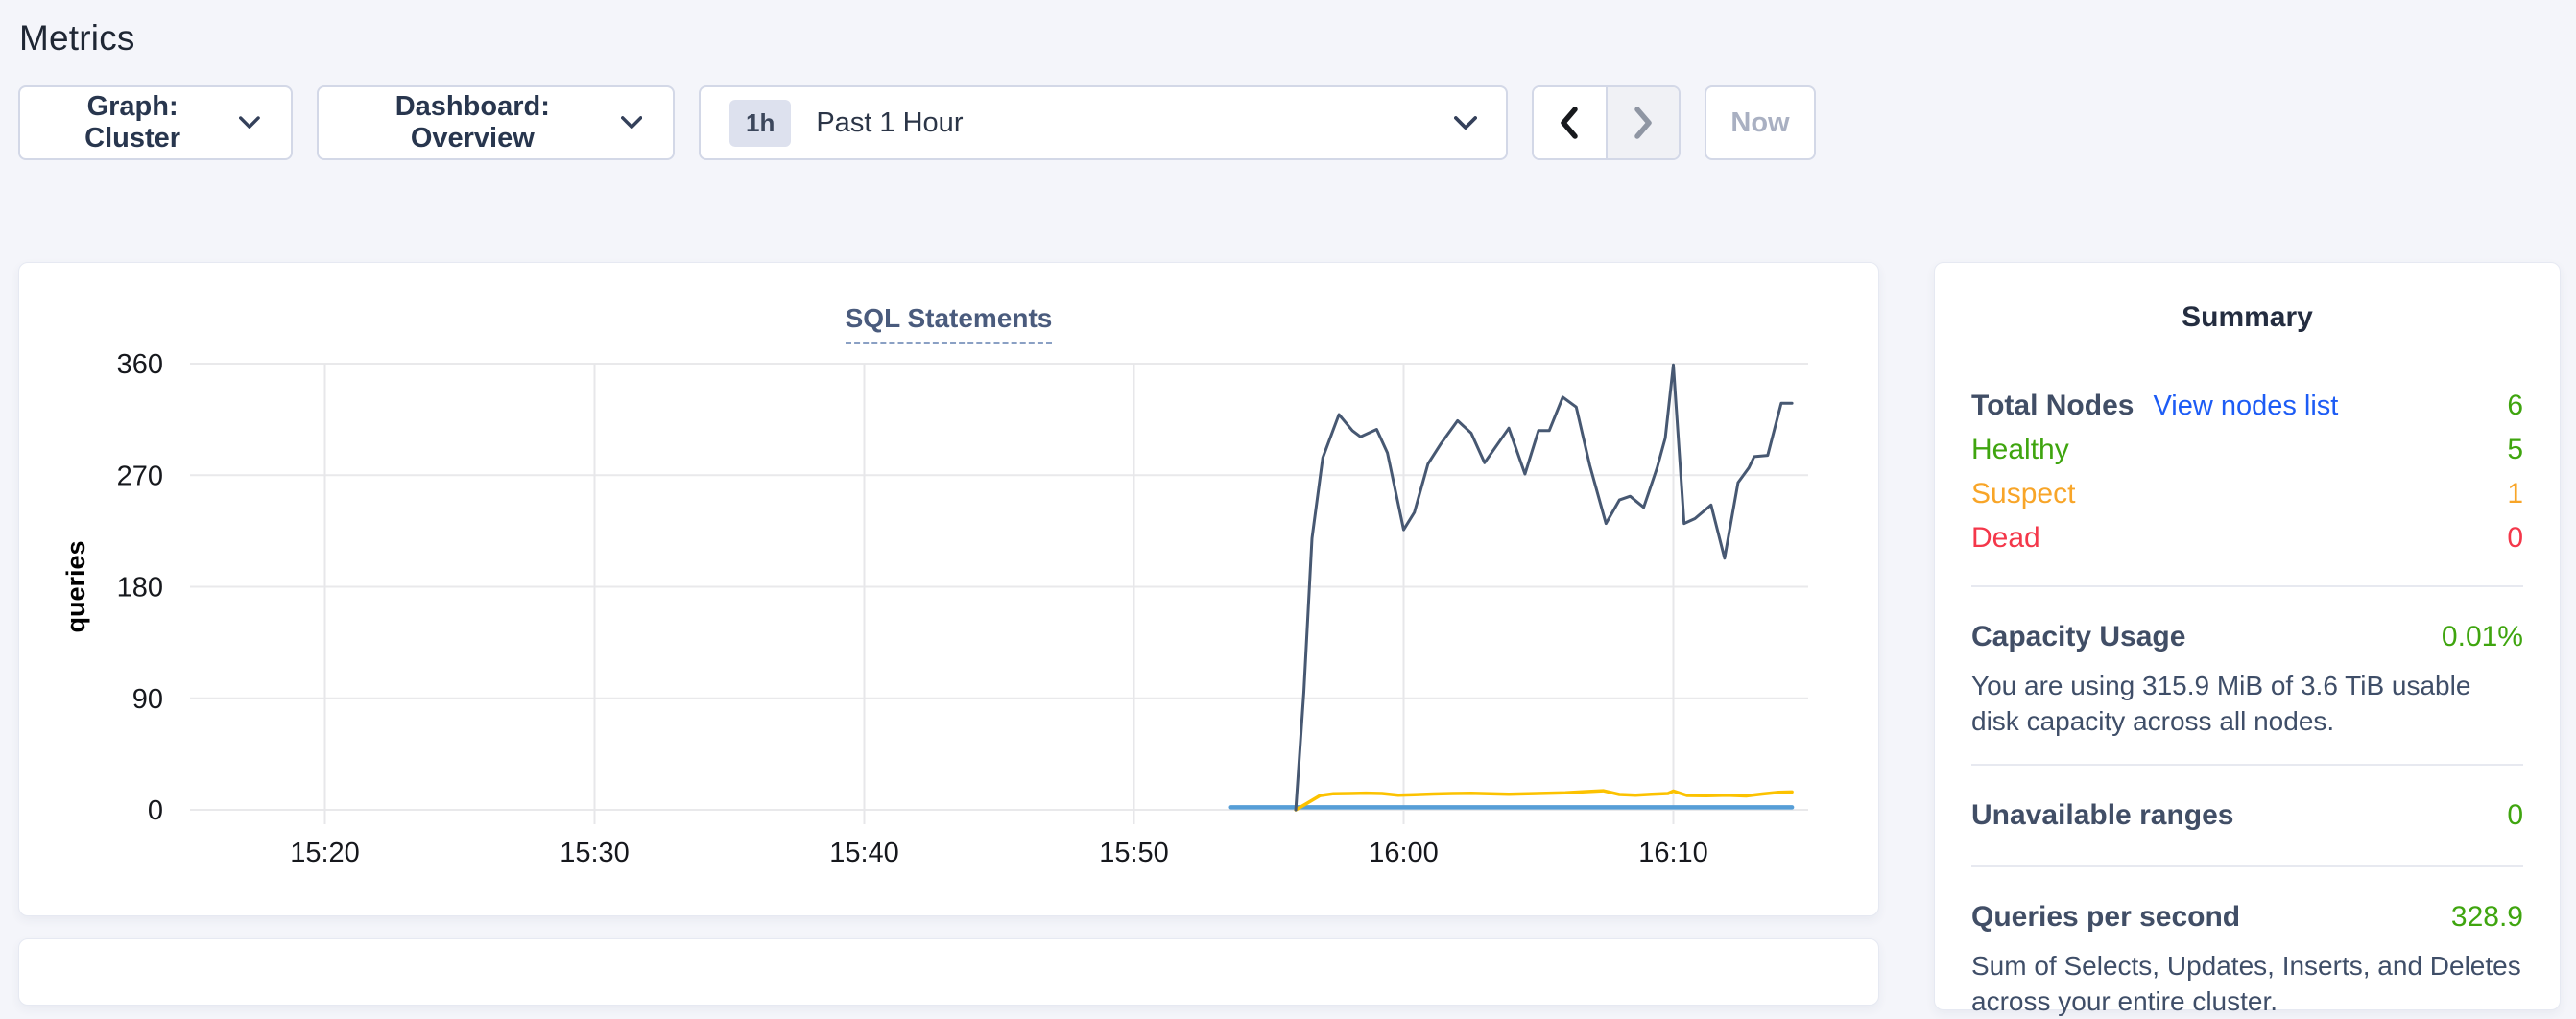 This screenshot has height=1019, width=2576. I want to click on dashboard-dropdown: Dashboard: Overview, so click(496, 122).